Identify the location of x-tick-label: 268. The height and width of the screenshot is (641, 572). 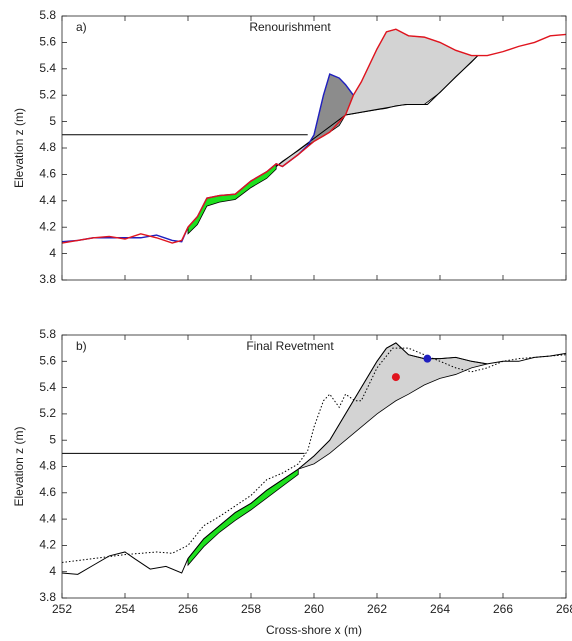
(564, 609).